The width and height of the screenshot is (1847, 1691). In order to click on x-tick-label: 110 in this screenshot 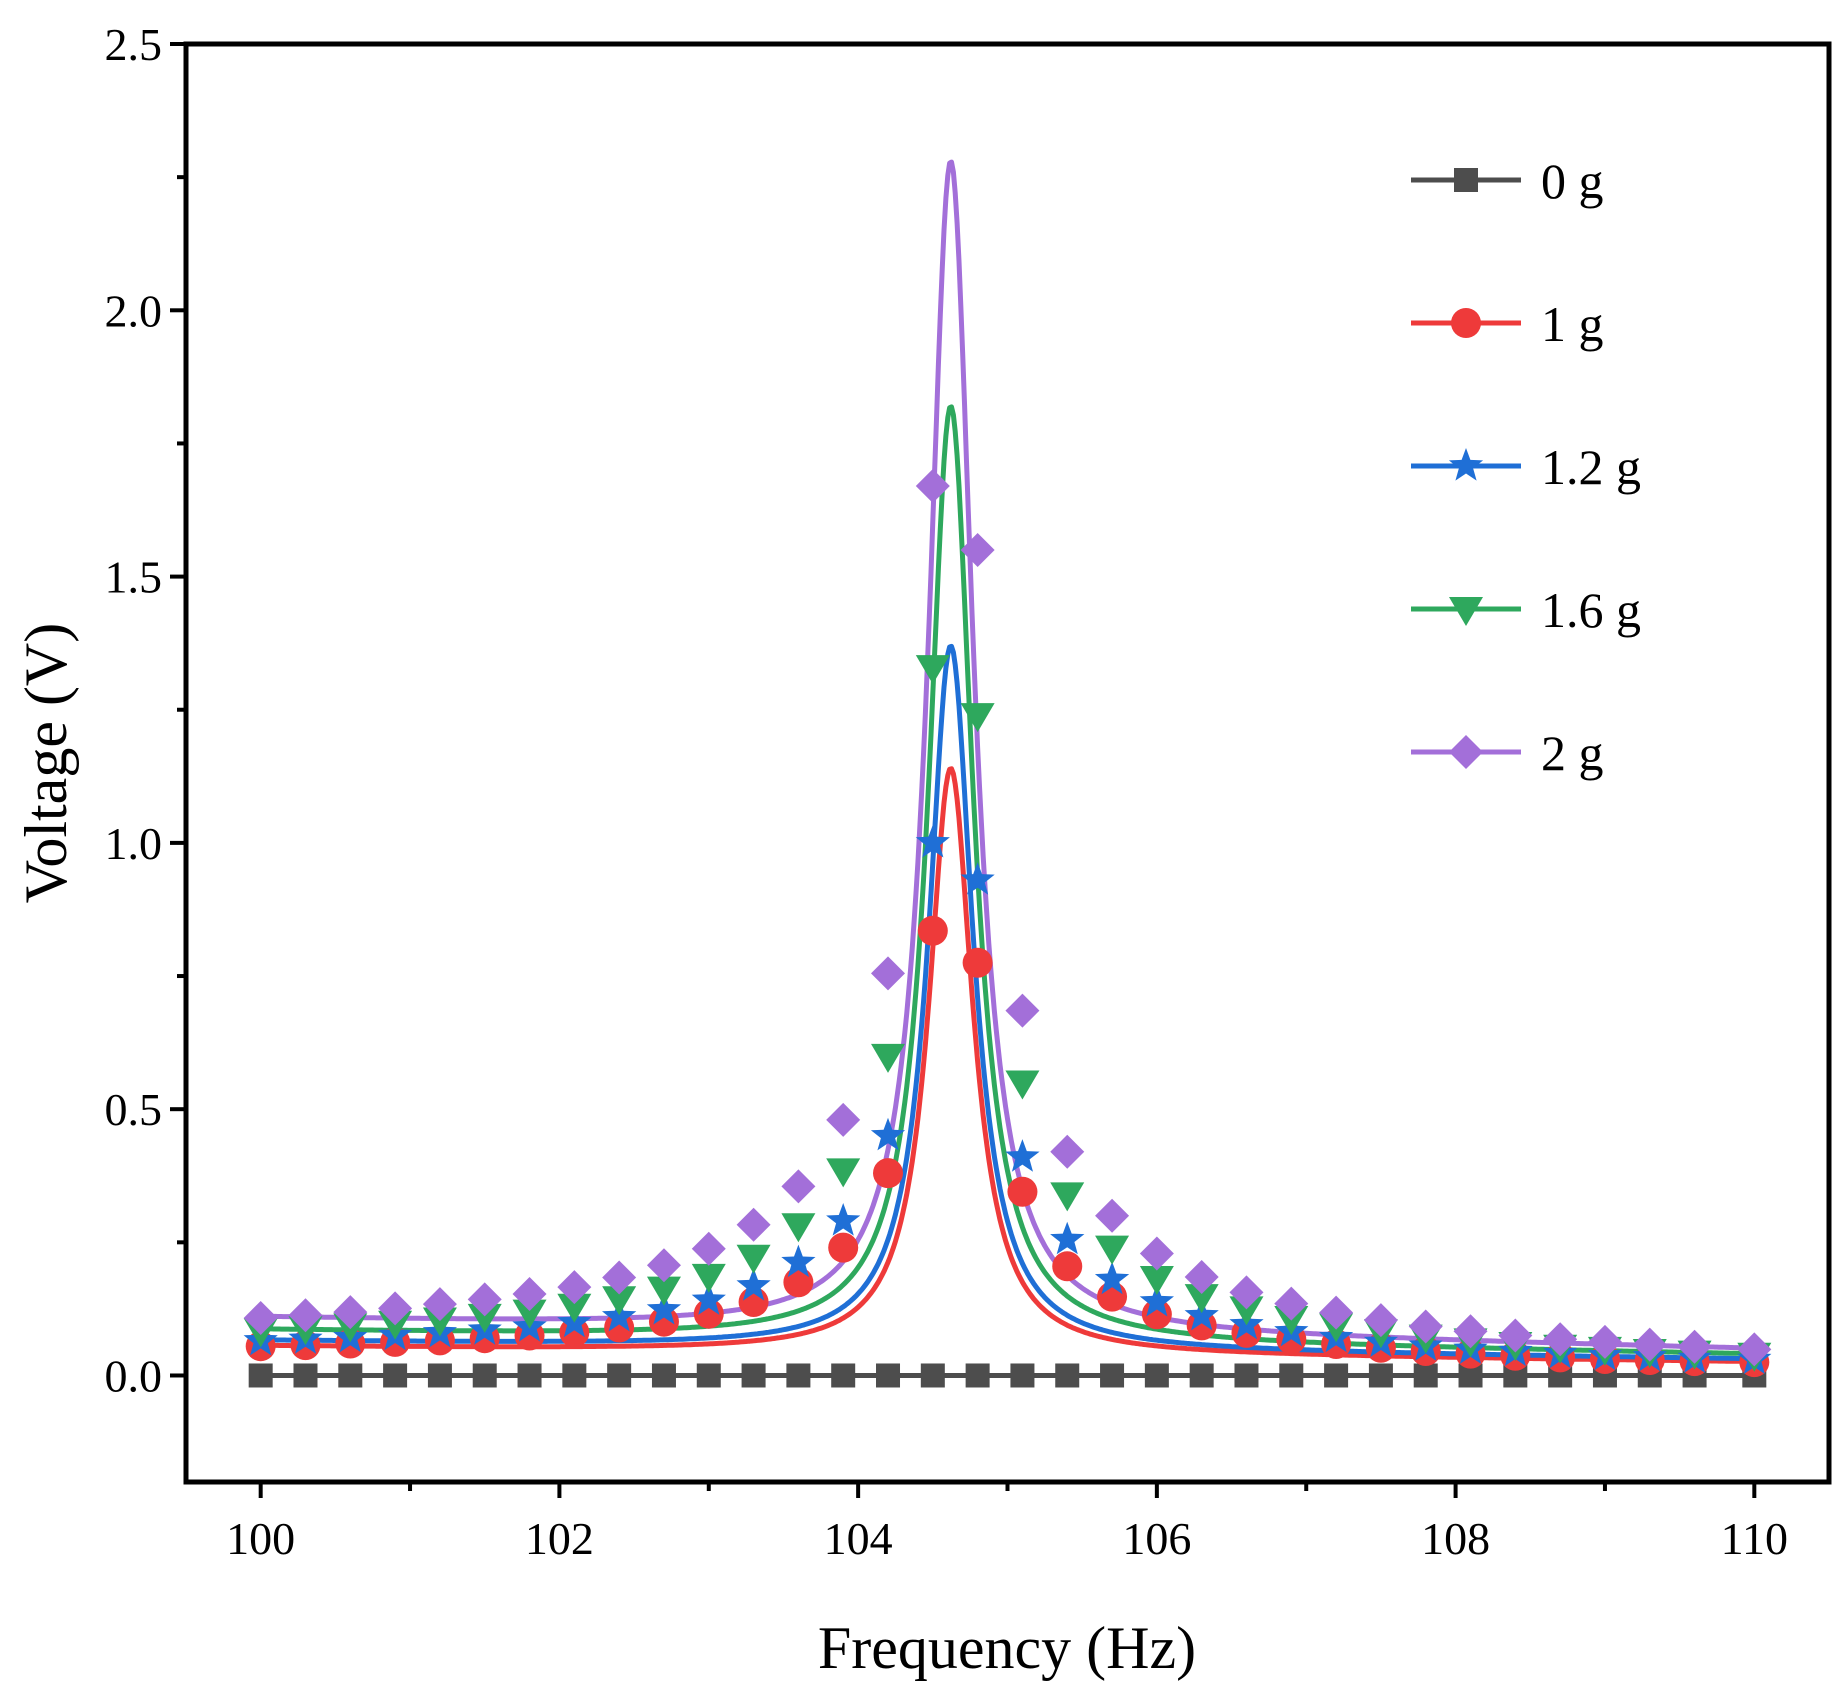, I will do `click(1754, 1538)`.